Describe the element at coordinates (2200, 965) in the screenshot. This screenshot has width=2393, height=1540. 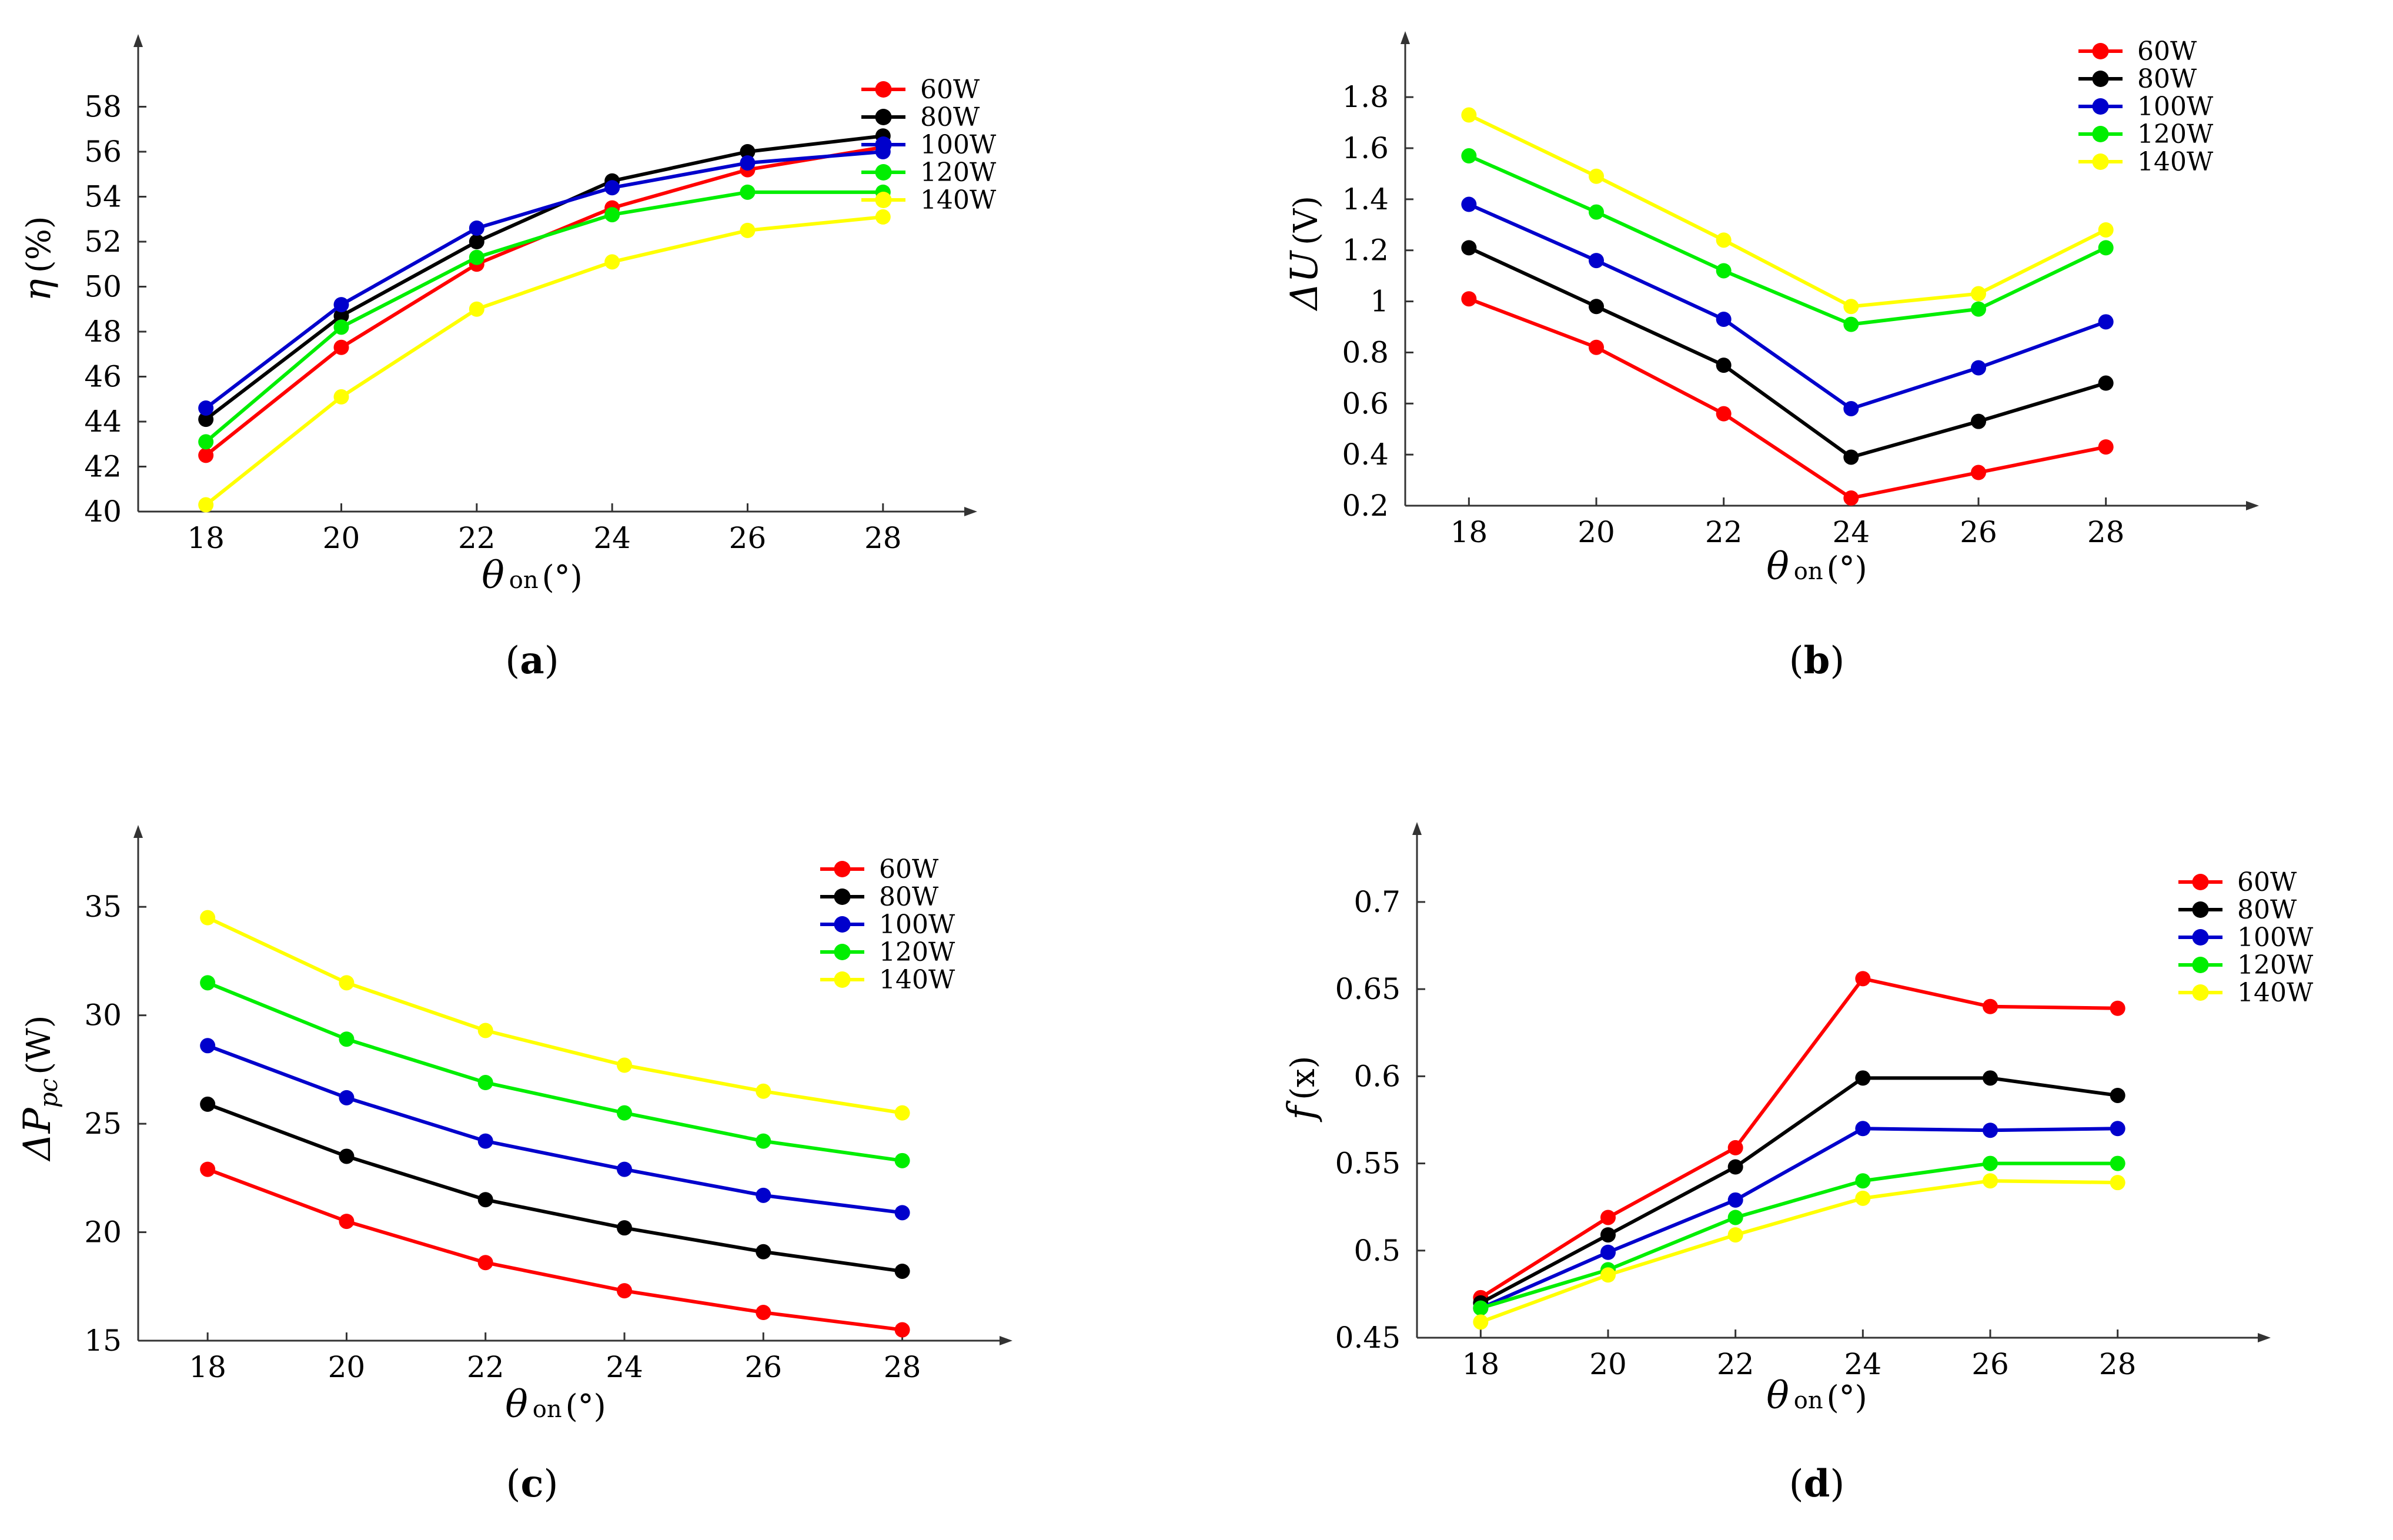
I see `legend-marker-120W` at that location.